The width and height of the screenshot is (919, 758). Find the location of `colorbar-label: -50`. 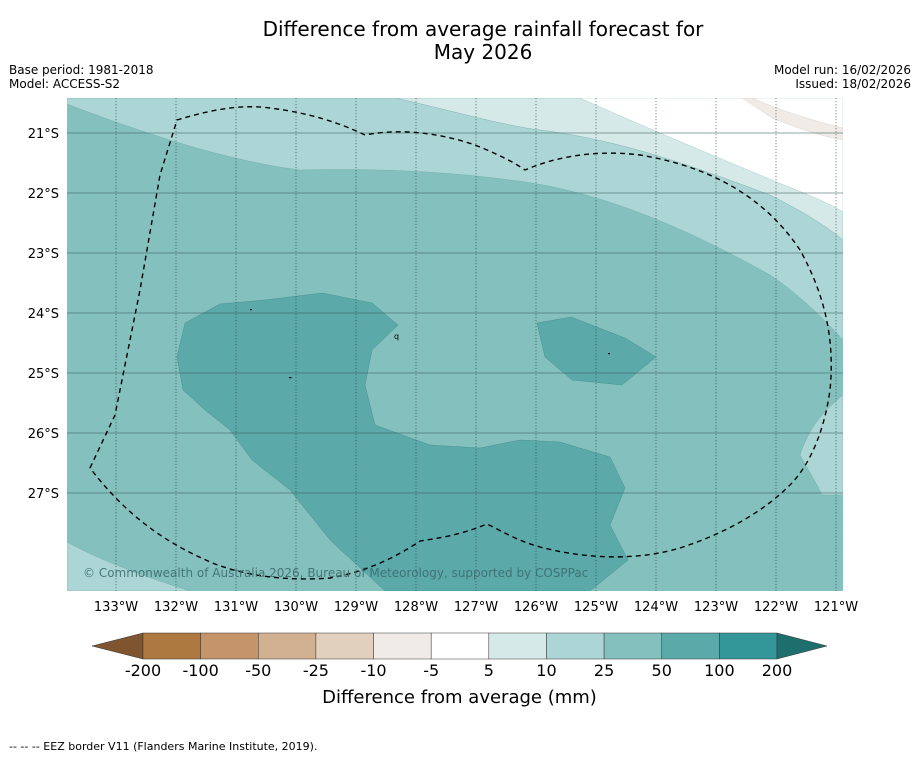

colorbar-label: -50 is located at coordinates (258, 670).